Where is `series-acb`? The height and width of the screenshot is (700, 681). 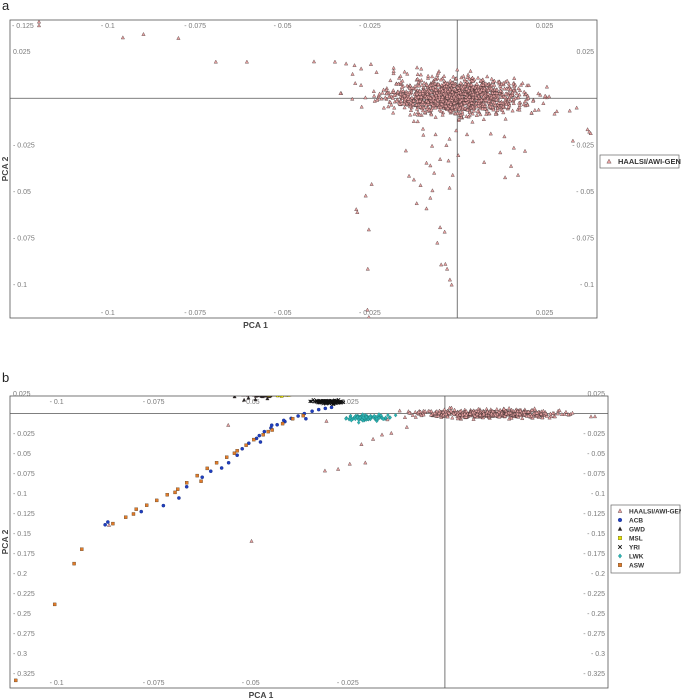
series-acb is located at coordinates (218, 466).